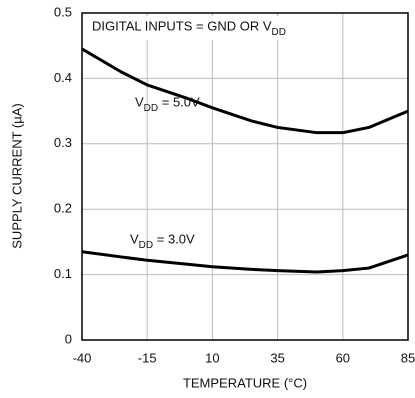  What do you see at coordinates (189, 28) in the screenshot?
I see `annotation: DIGITAL INPUTS = GND OR VDD` at bounding box center [189, 28].